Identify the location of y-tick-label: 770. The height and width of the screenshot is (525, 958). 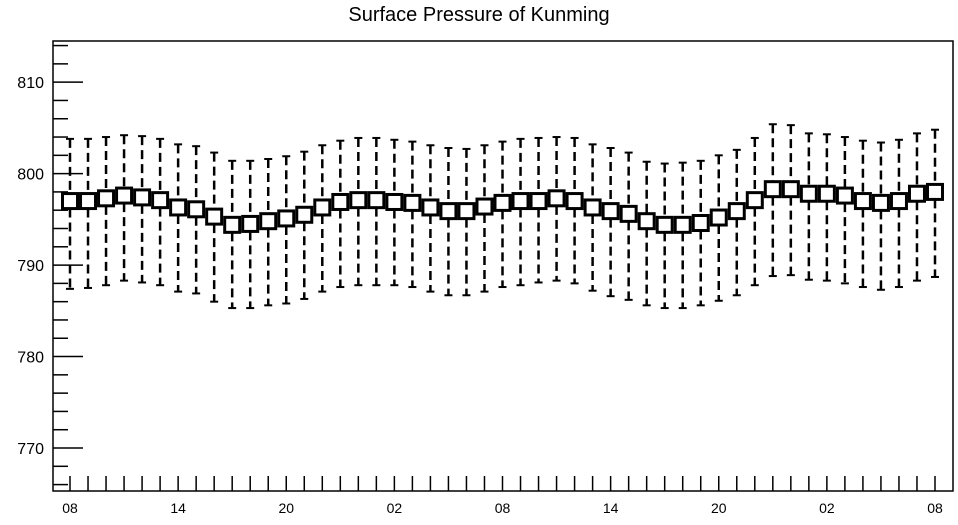
(30, 449).